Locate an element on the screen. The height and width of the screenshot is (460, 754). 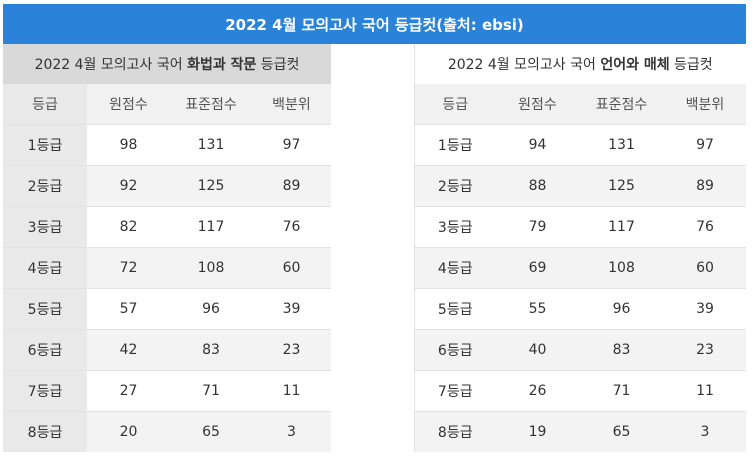
right-cell-percentile: 39 is located at coordinates (705, 309).